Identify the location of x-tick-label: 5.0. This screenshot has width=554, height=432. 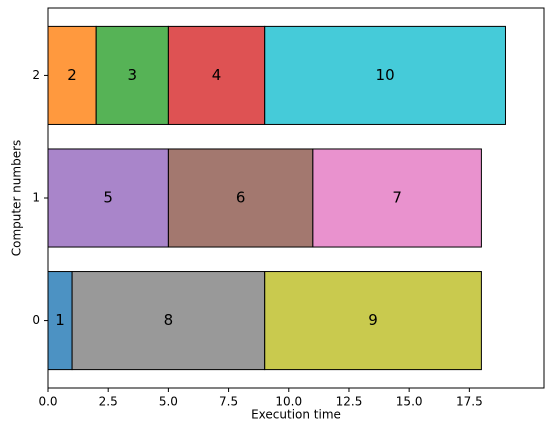
(168, 402).